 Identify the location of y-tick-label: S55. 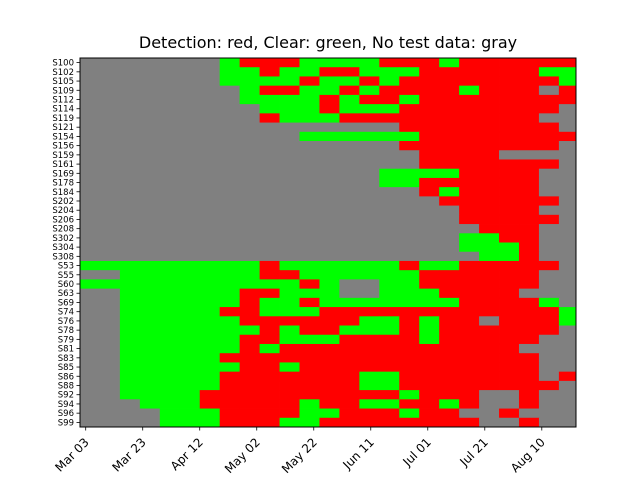
(66, 276).